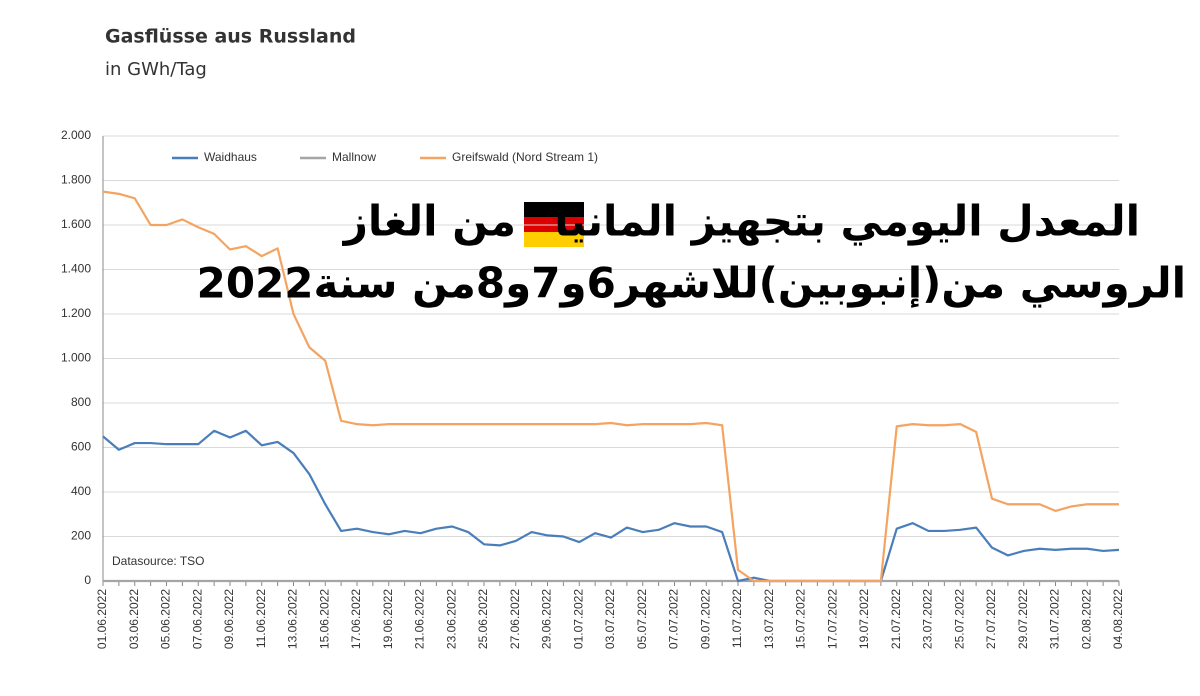  Describe the element at coordinates (293, 619) in the screenshot. I see `x-tick-label: 13.06.2022` at that location.